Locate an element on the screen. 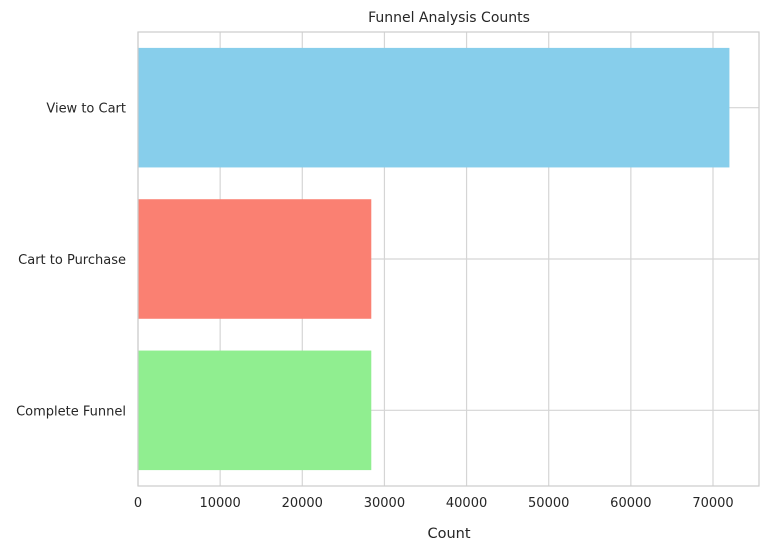  chart-title: Funnel Analysis Counts is located at coordinates (449, 18).